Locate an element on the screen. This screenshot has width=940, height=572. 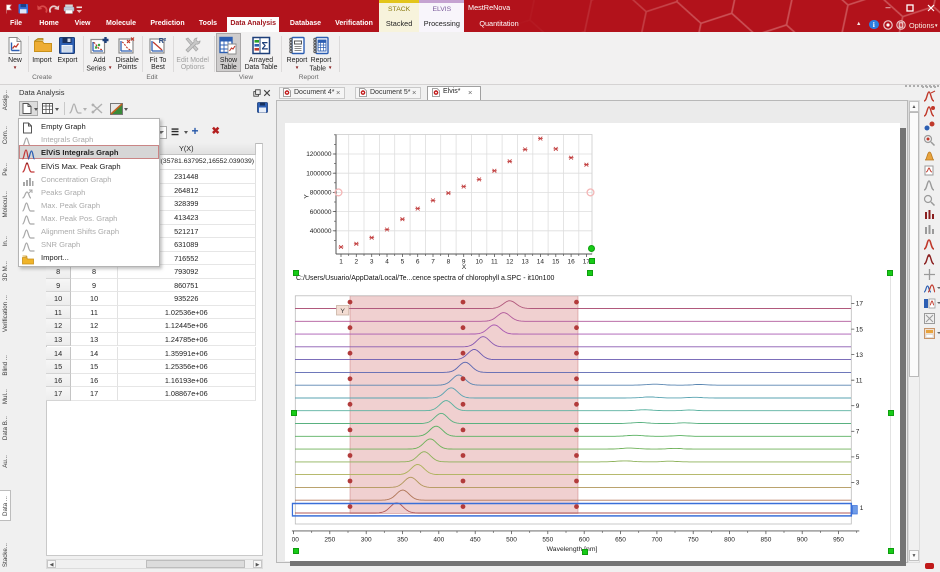
svg-text: 4 is located at coordinates (387, 261).